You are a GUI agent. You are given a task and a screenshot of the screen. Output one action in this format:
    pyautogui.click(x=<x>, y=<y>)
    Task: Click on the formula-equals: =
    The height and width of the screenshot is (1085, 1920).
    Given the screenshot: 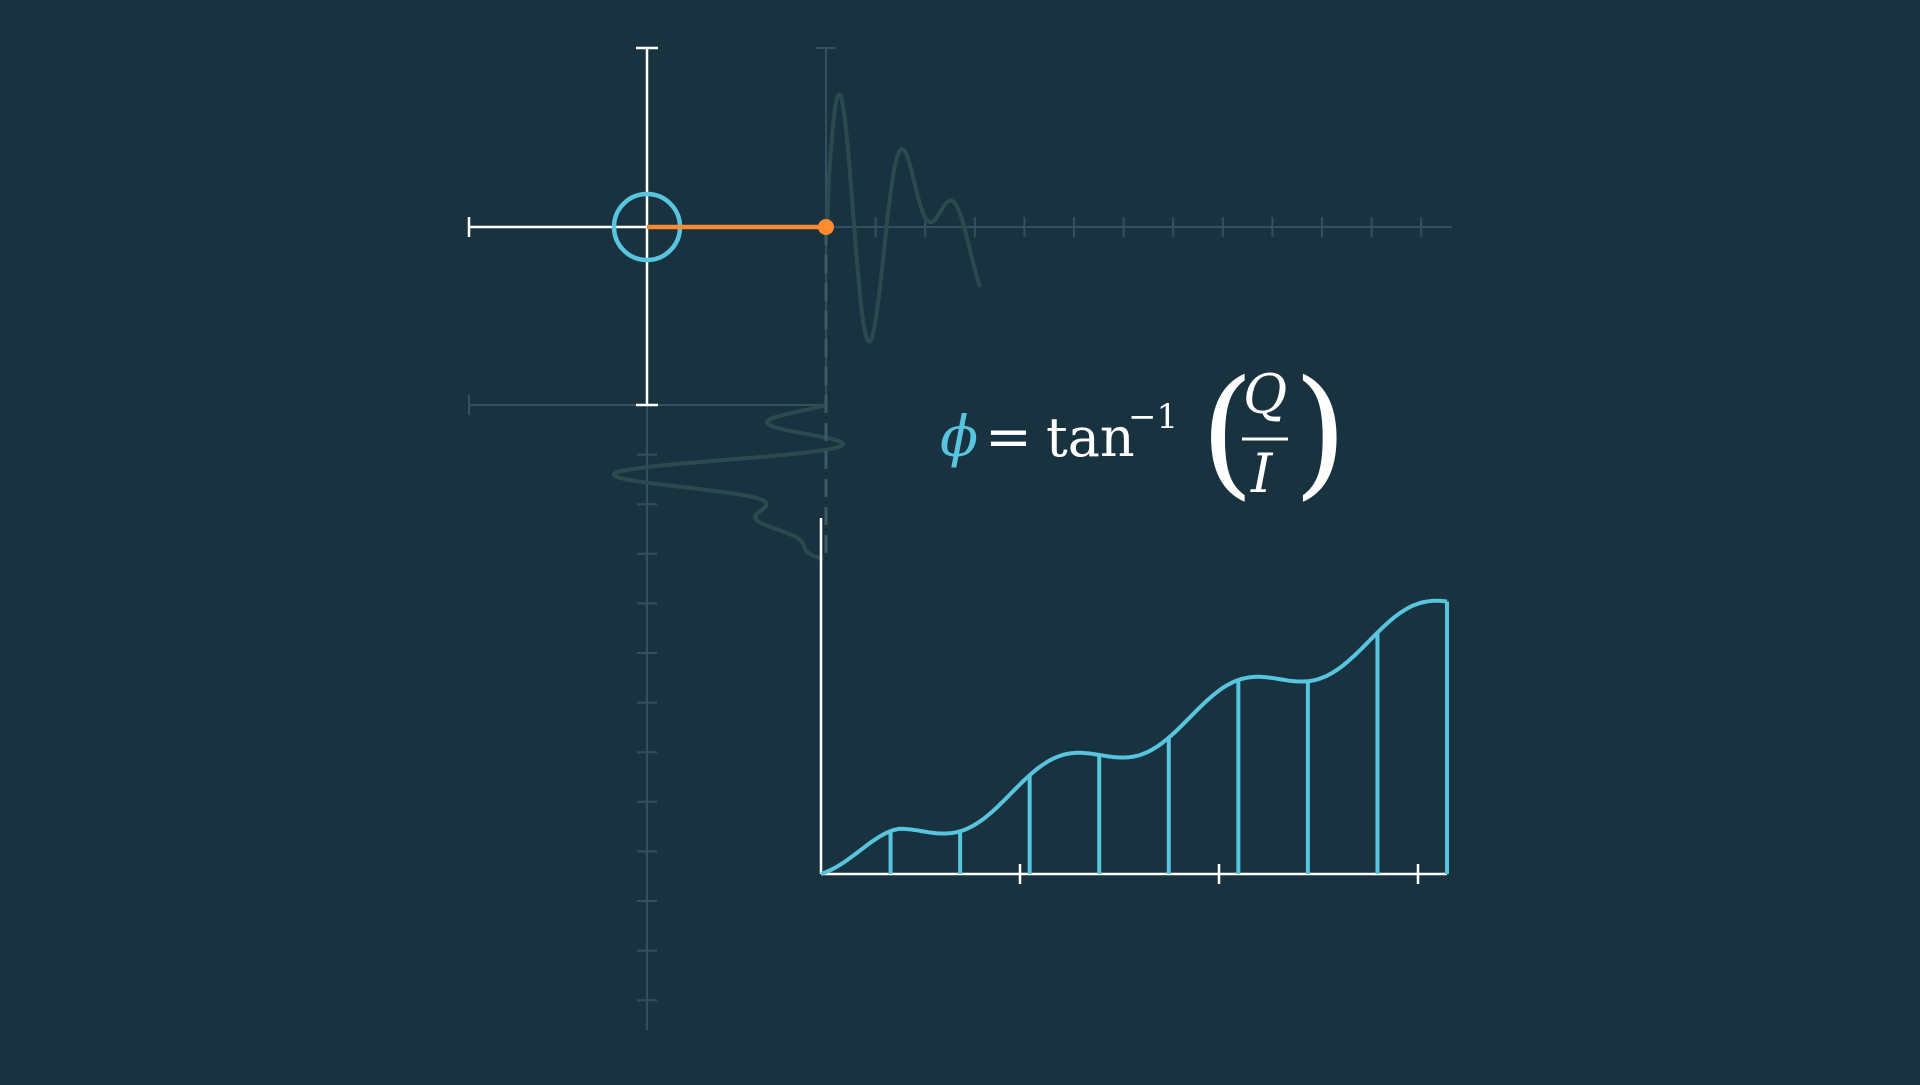 What is the action you would take?
    pyautogui.click(x=1008, y=437)
    